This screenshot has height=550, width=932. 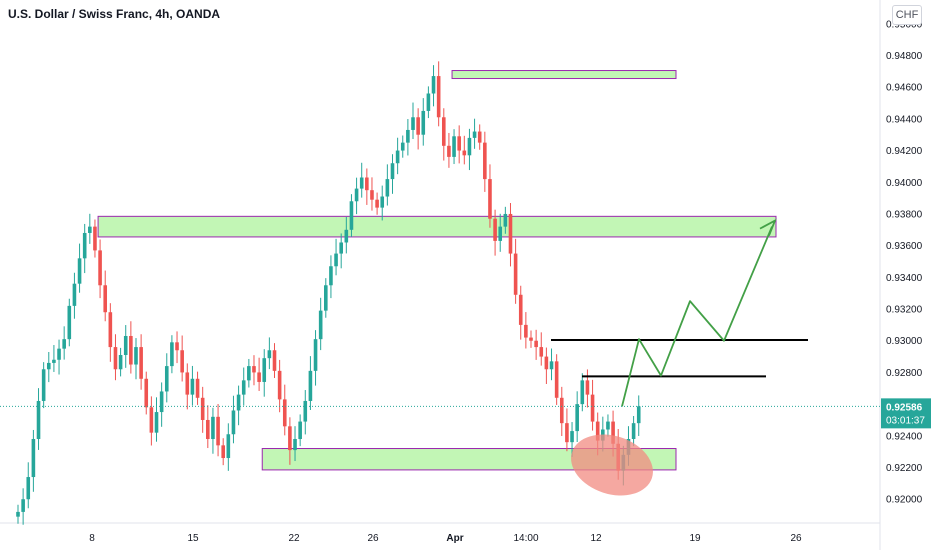 I want to click on y-tick-label: 0.92000, so click(x=904, y=500).